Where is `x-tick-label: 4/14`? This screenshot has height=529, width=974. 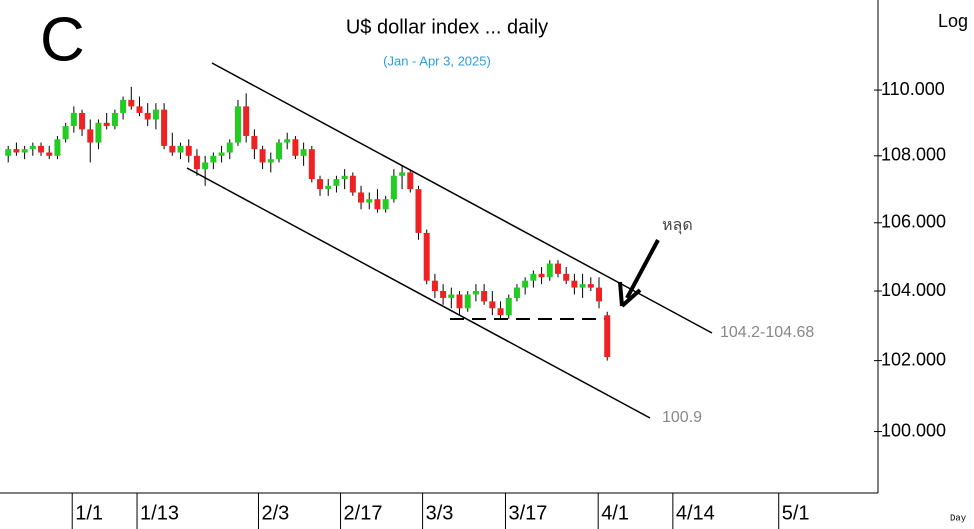
x-tick-label: 4/14 is located at coordinates (695, 513).